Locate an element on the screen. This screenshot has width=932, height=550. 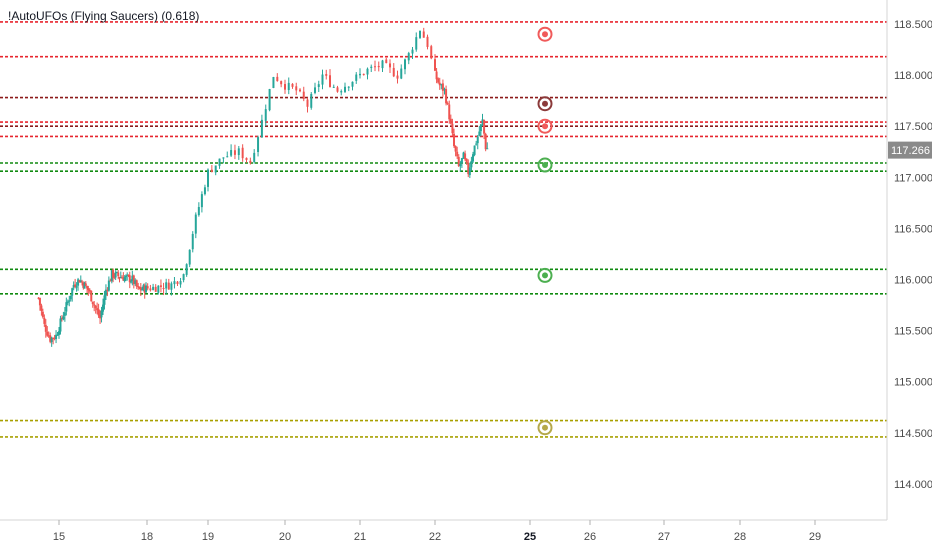
indicator-title: !AutoUFOs (Flying Saucers) (0.618) is located at coordinates (104, 16).